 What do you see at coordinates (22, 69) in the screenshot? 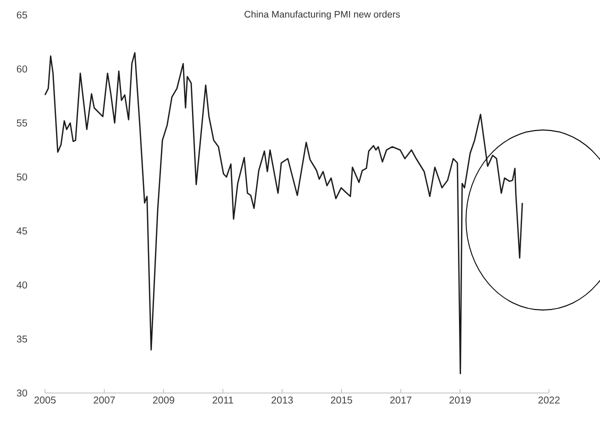
I see `y-tick-label: 60` at bounding box center [22, 69].